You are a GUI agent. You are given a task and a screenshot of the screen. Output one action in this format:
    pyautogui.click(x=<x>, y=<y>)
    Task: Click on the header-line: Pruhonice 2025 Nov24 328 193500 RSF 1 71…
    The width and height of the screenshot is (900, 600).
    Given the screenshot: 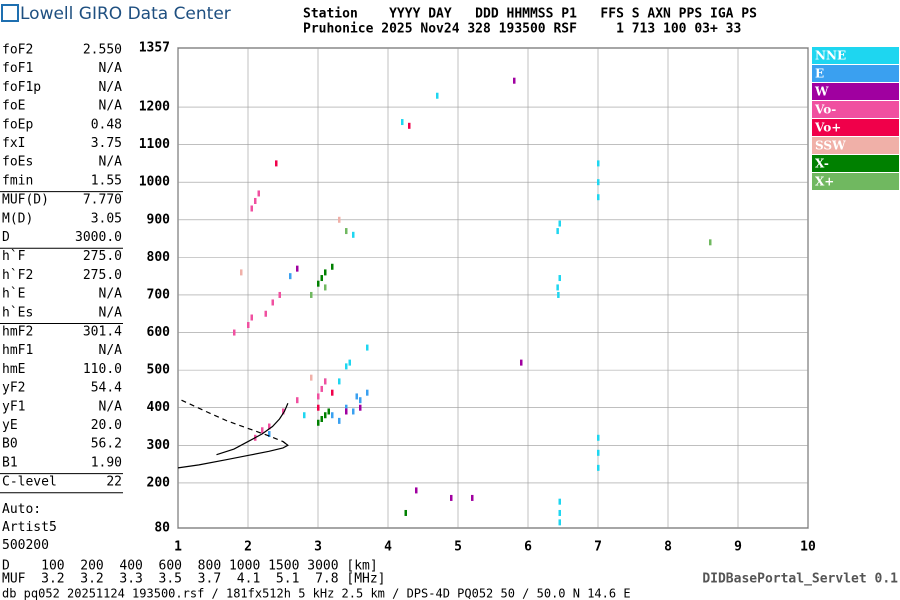 What is the action you would take?
    pyautogui.click(x=522, y=29)
    